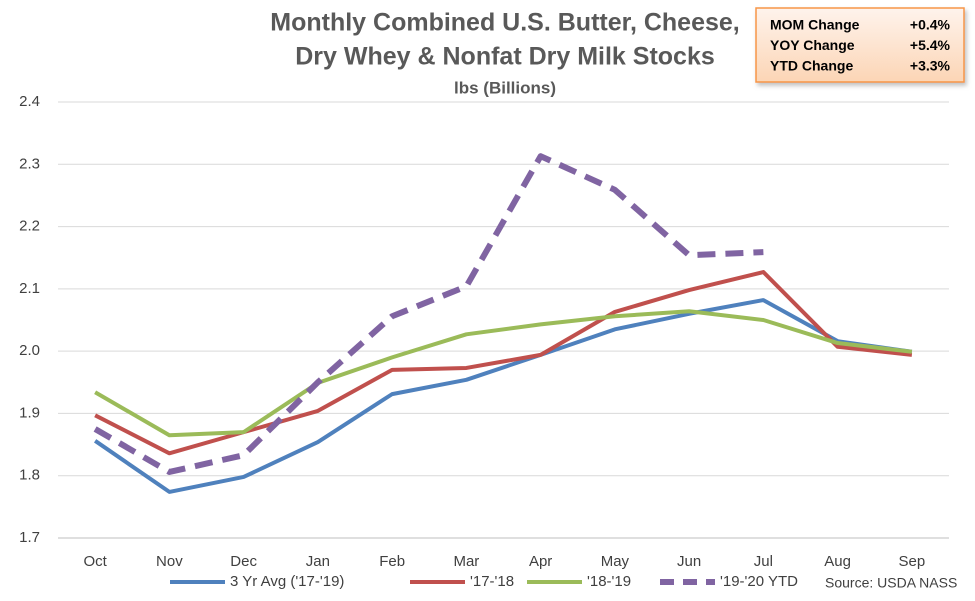 This screenshot has height=601, width=975. Describe the element at coordinates (29, 101) in the screenshot. I see `y-tick-label: 2.4` at that location.